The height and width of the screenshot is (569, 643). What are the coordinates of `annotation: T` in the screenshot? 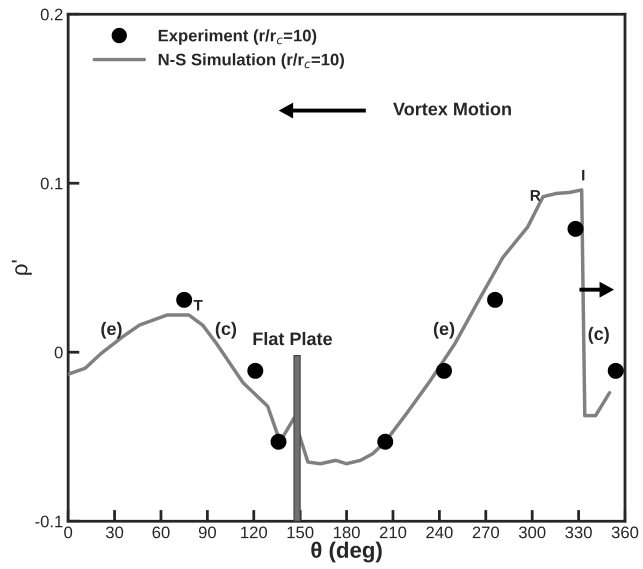 It's located at (198, 305).